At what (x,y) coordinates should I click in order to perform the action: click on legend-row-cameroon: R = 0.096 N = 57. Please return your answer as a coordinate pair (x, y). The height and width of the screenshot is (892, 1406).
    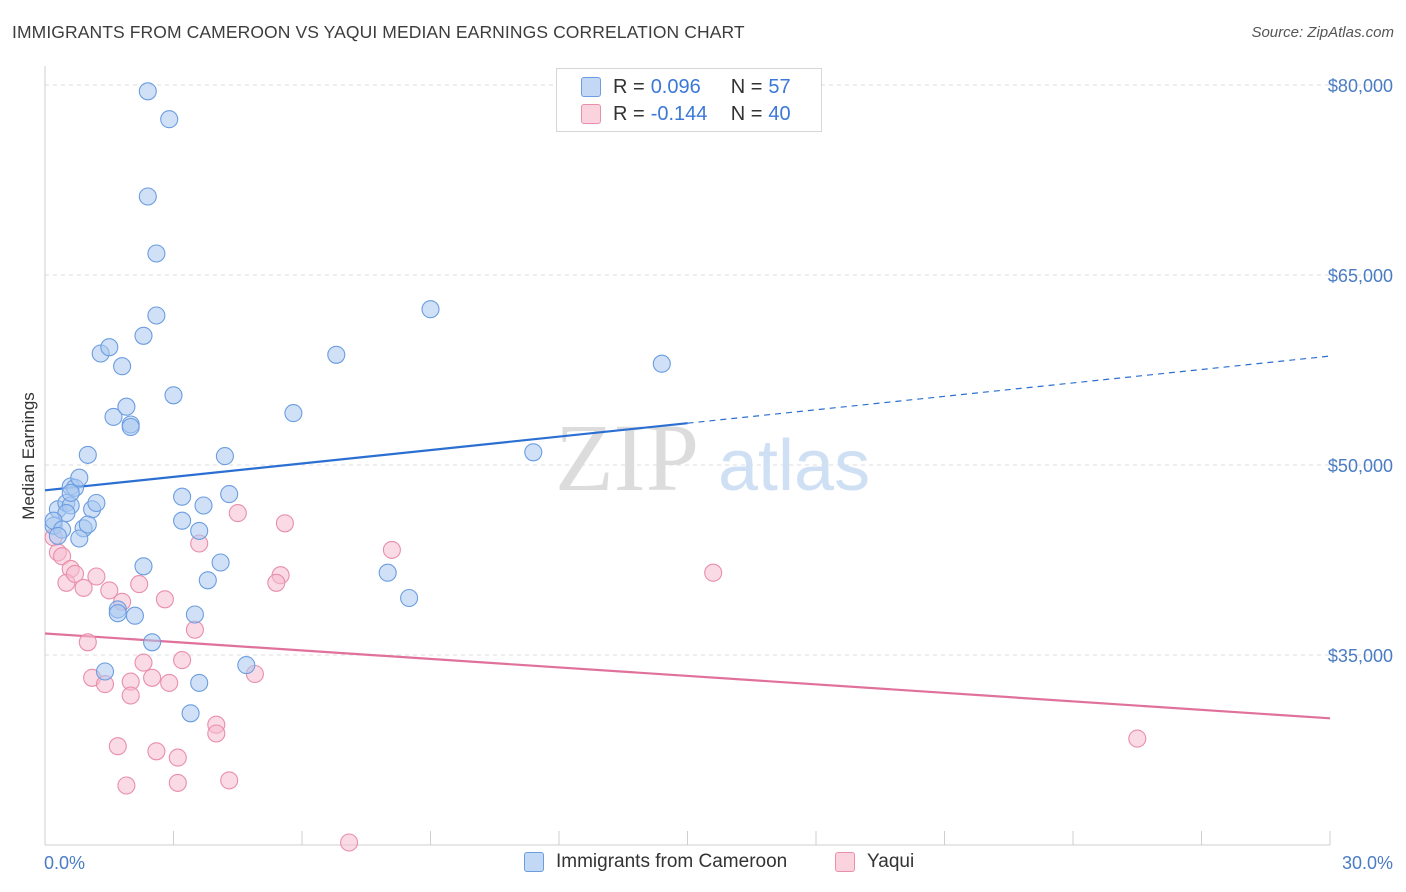
    Looking at the image, I should click on (686, 87).